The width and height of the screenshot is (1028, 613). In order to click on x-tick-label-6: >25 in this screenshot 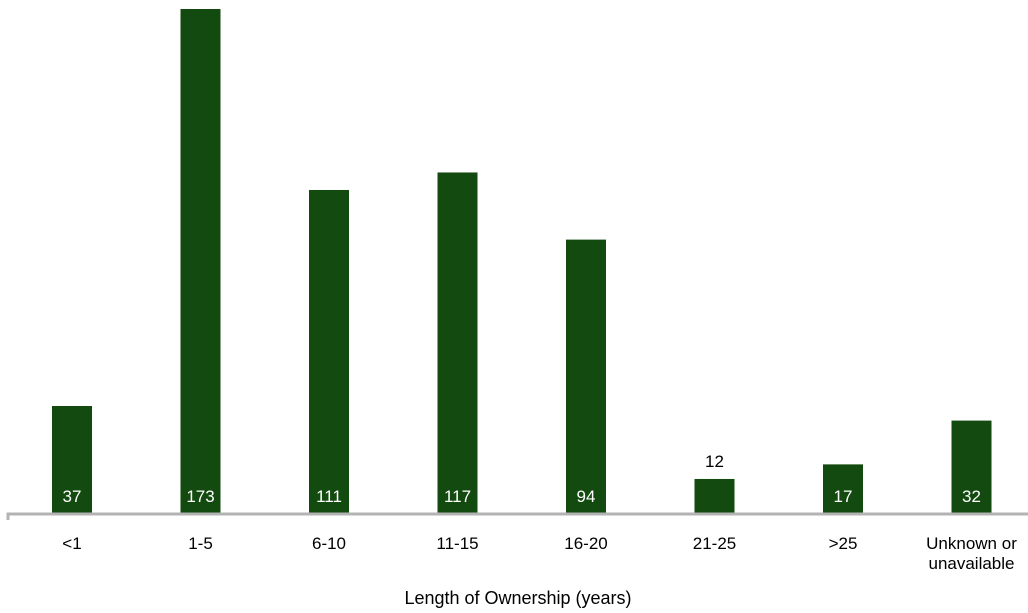, I will do `click(843, 543)`.